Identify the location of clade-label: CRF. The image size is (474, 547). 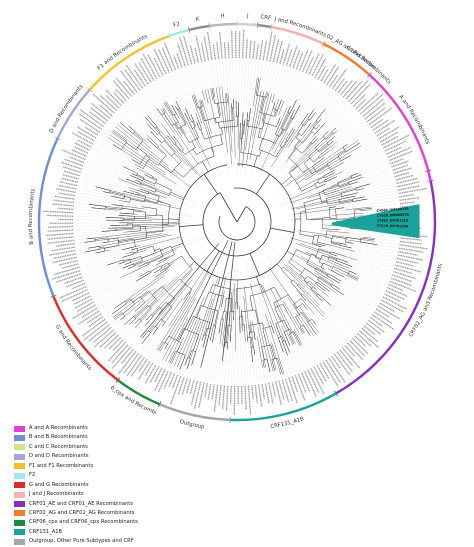
(265, 17).